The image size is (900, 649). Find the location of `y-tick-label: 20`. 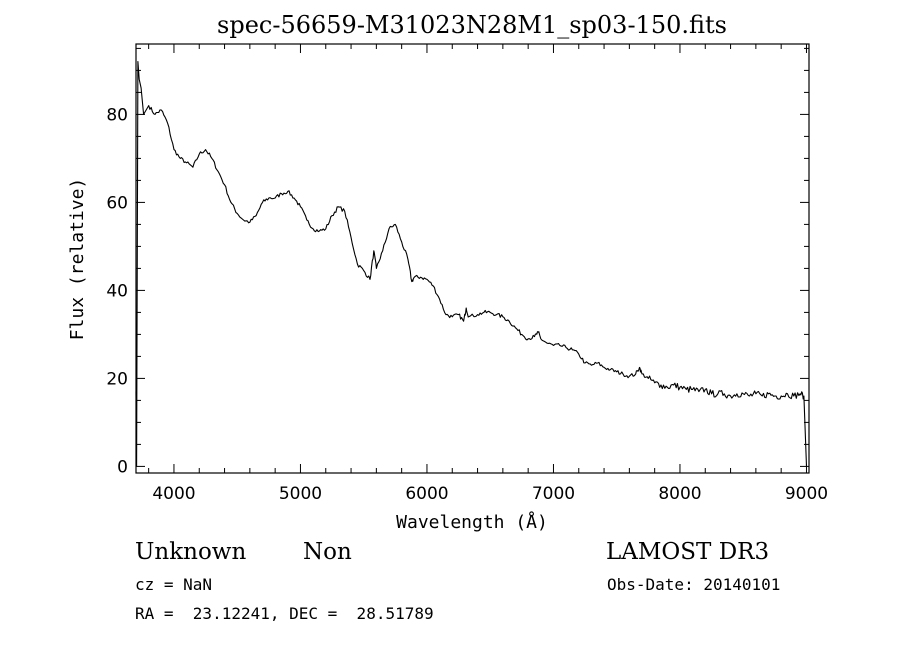

y-tick-label: 20 is located at coordinates (117, 379).